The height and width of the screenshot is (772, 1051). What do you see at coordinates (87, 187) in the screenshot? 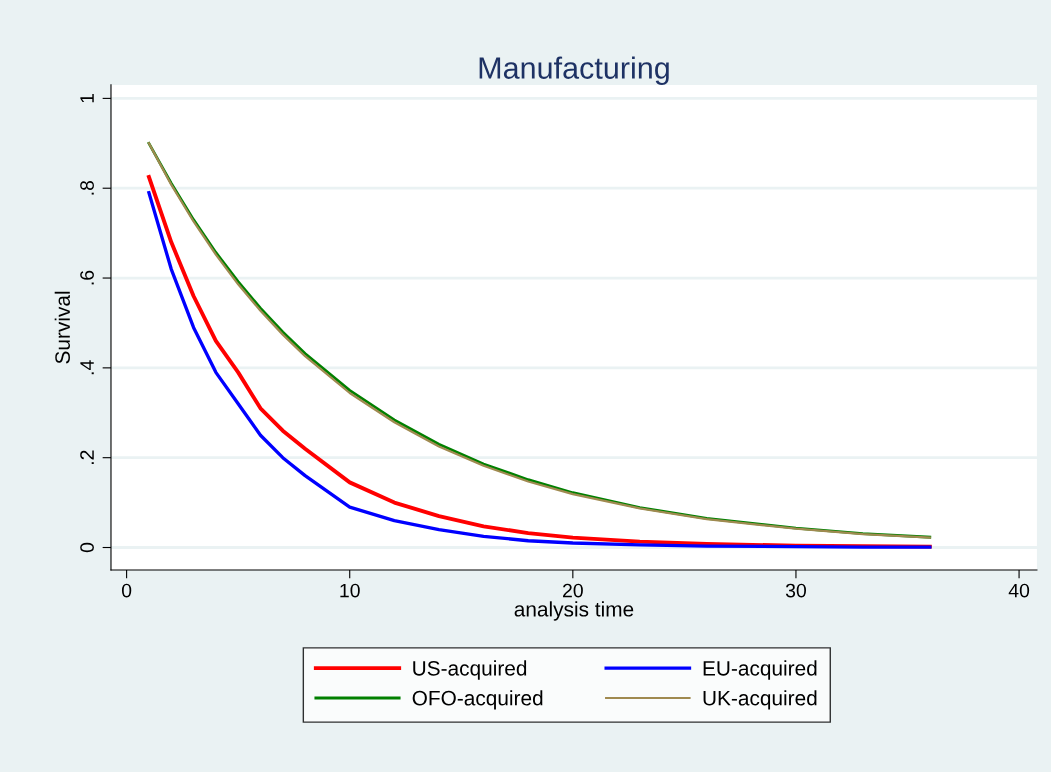
I see `y-tick-label: .8` at bounding box center [87, 187].